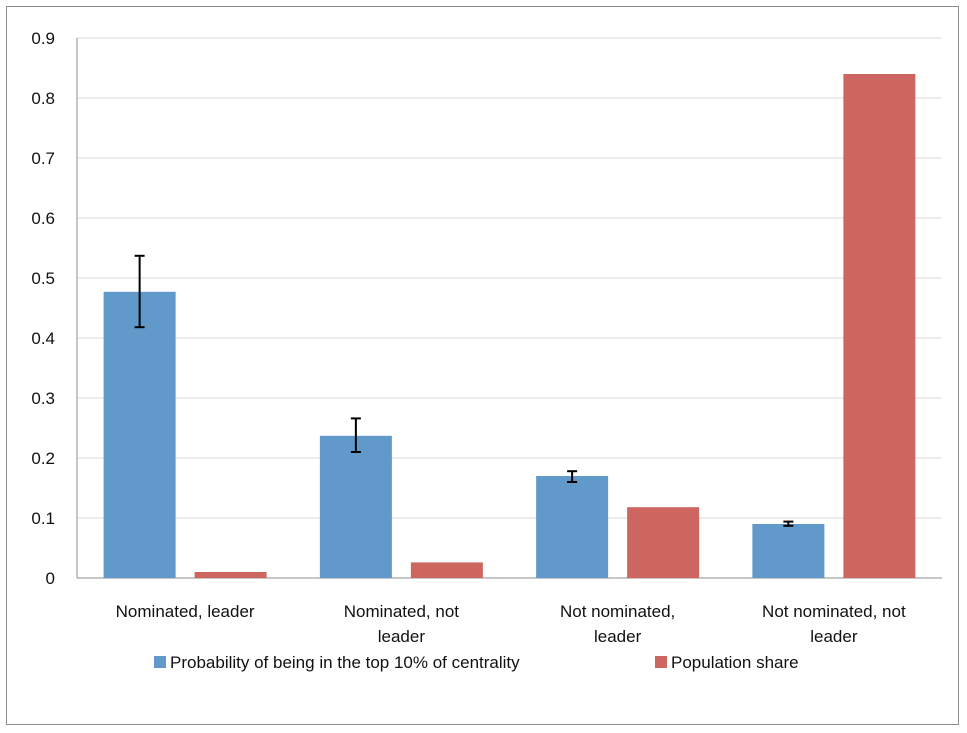 This screenshot has height=733, width=967. Describe the element at coordinates (43, 98) in the screenshot. I see `y-tick-label: 0.8` at that location.